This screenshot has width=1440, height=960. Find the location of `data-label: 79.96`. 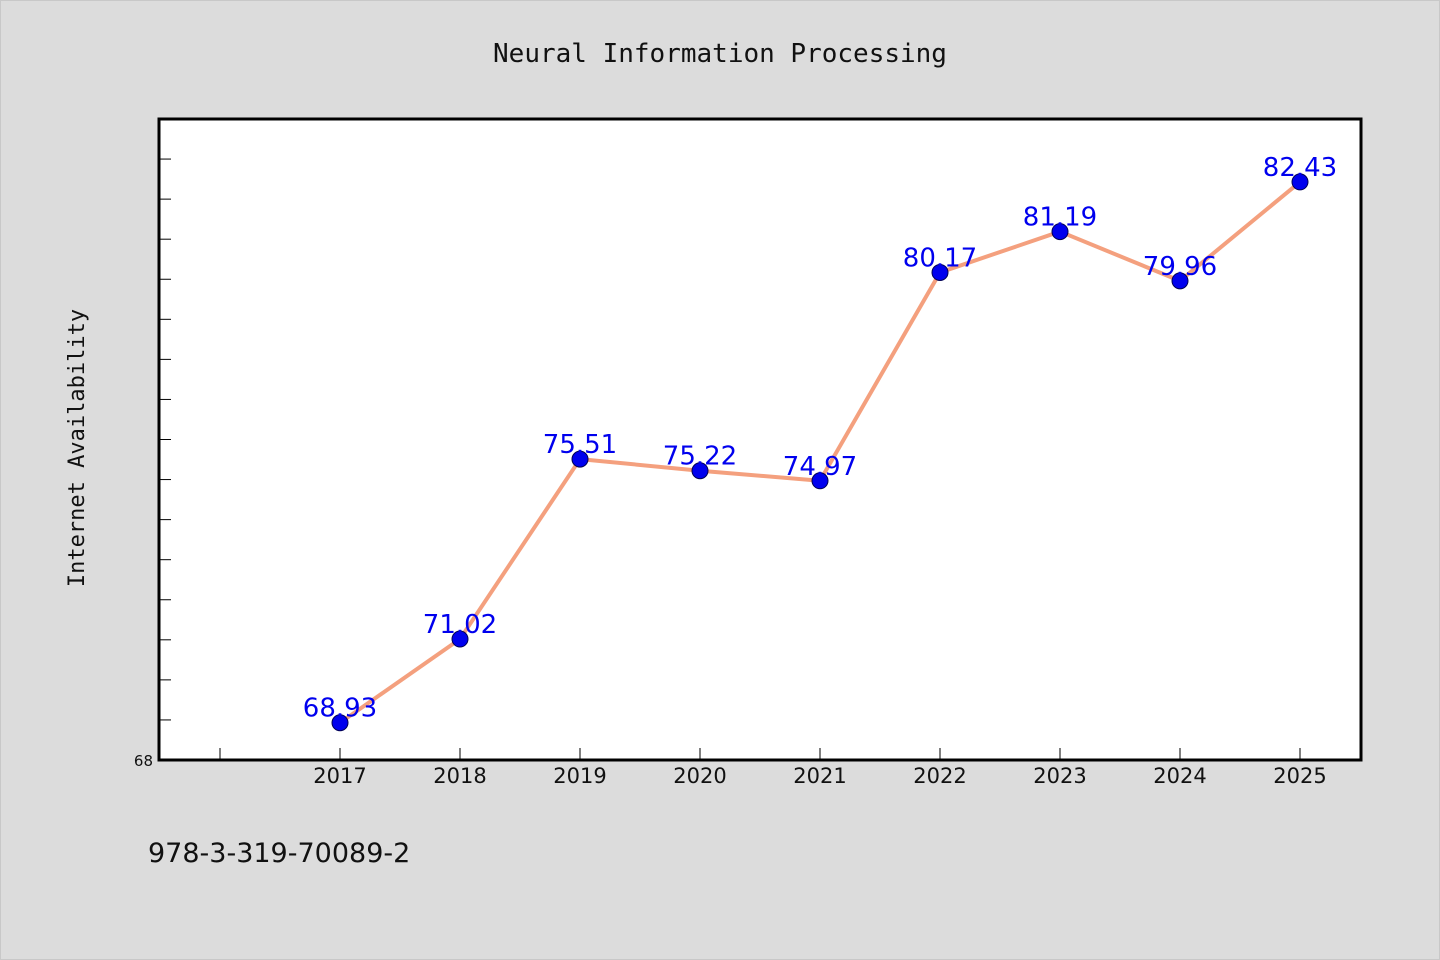

data-label: 79.96 is located at coordinates (1180, 267).